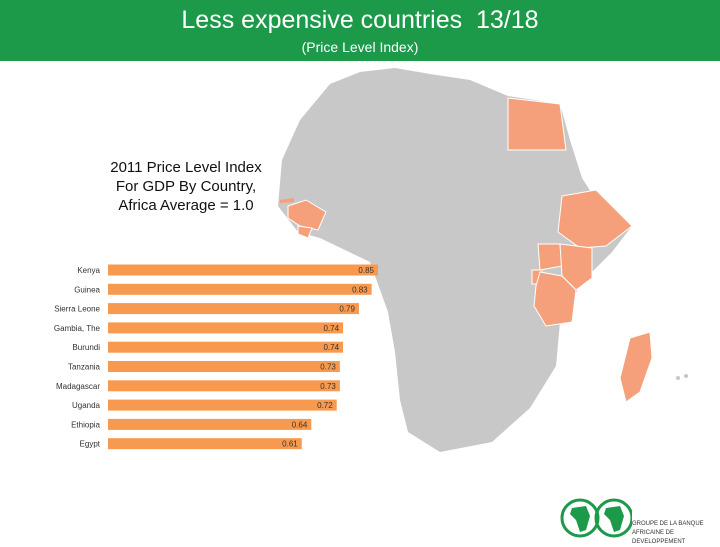 The height and width of the screenshot is (547, 720). What do you see at coordinates (360, 47) in the screenshot?
I see `page-subtitle: (Price Level Index)` at bounding box center [360, 47].